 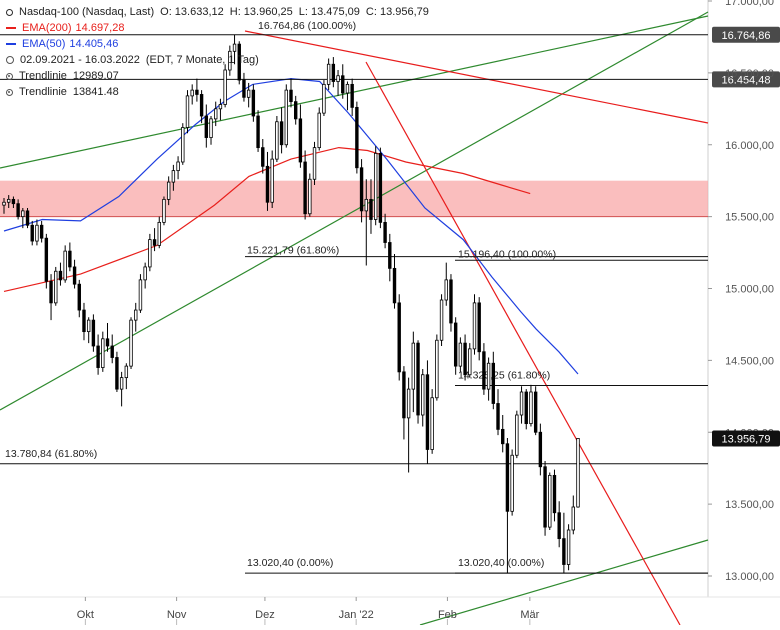 What do you see at coordinates (746, 438) in the screenshot?
I see `last-price-tag` at bounding box center [746, 438].